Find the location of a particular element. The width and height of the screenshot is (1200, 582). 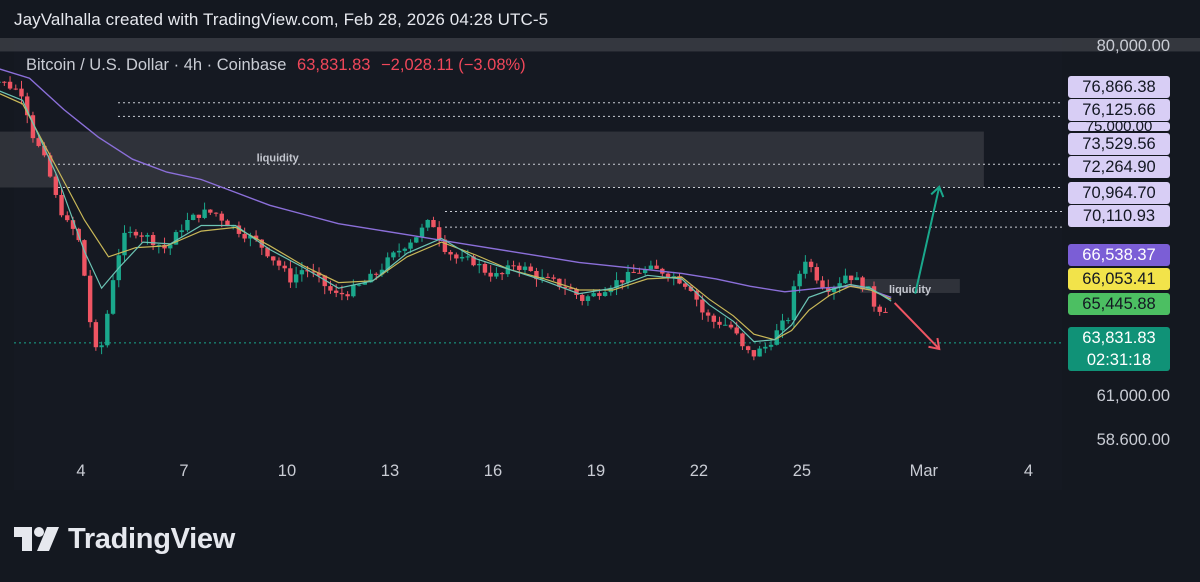

y-tick-label: 80,000.00 is located at coordinates (1133, 46).